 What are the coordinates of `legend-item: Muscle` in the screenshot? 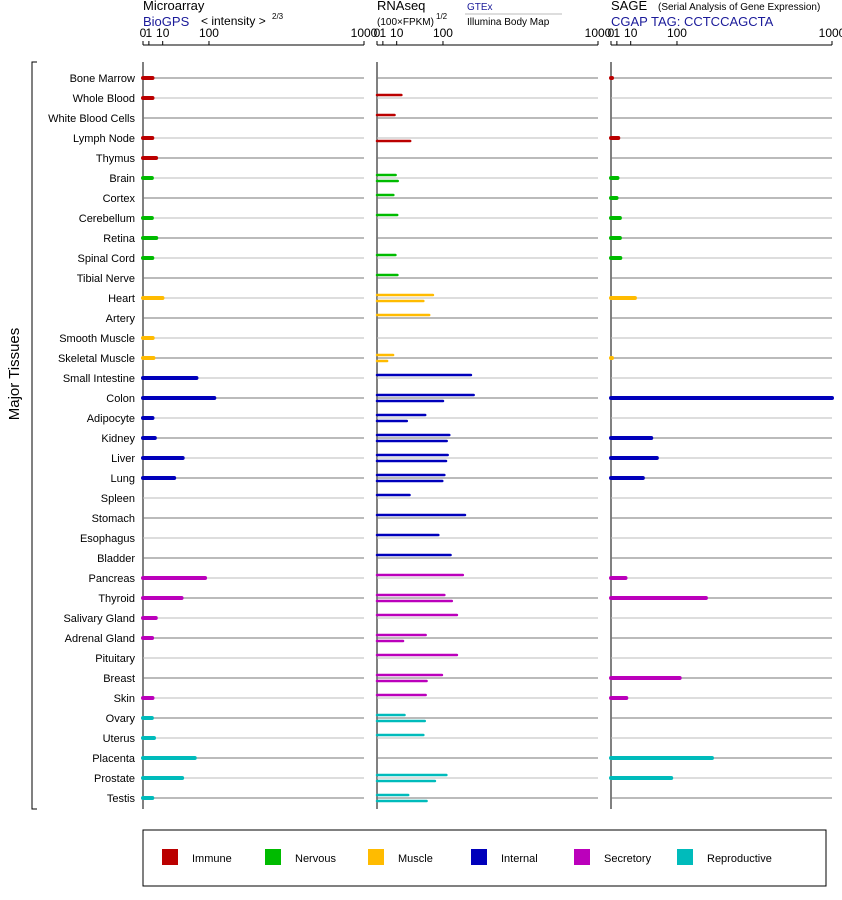 It's located at (400, 857).